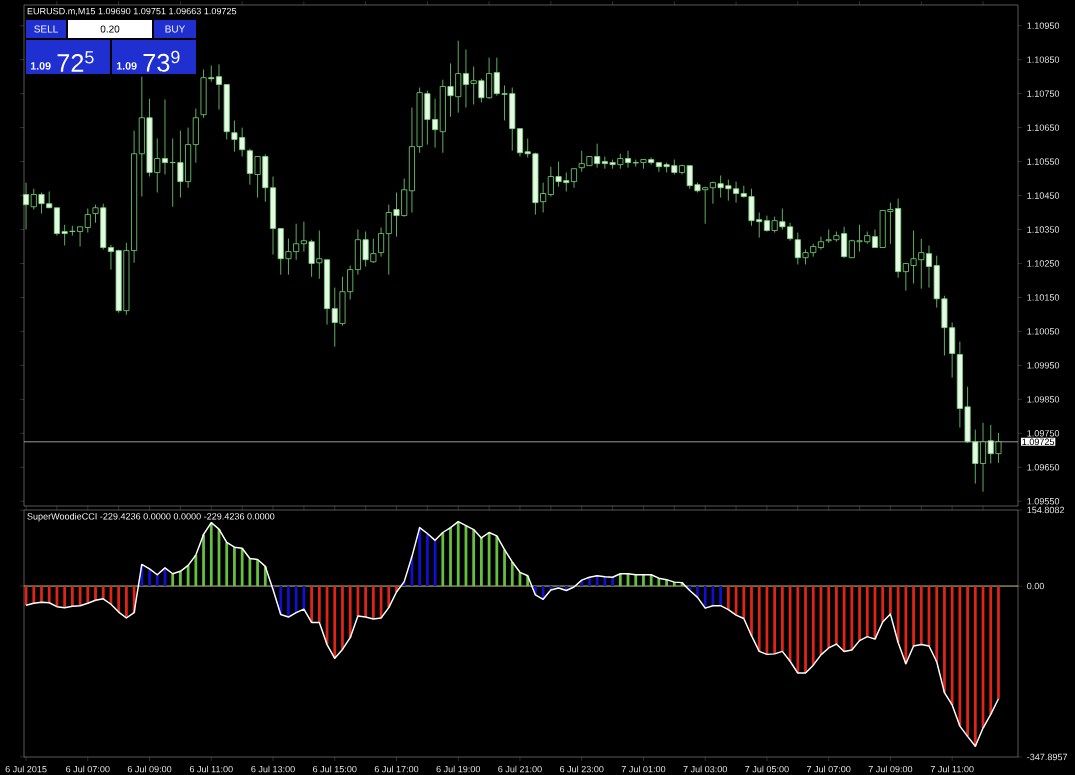  Describe the element at coordinates (1043, 25) in the screenshot. I see `y-tick-label: 1.10950` at that location.